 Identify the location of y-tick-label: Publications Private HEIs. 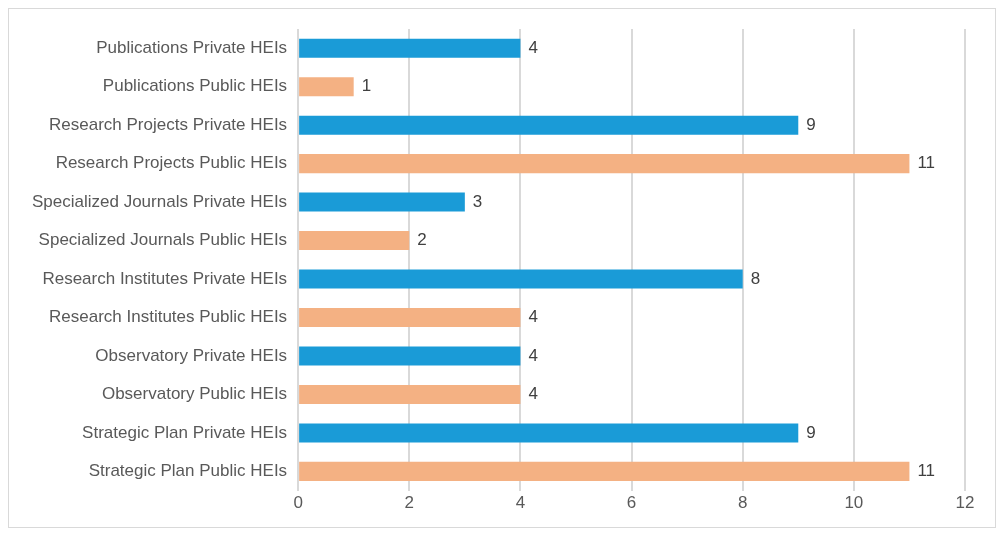
(192, 47).